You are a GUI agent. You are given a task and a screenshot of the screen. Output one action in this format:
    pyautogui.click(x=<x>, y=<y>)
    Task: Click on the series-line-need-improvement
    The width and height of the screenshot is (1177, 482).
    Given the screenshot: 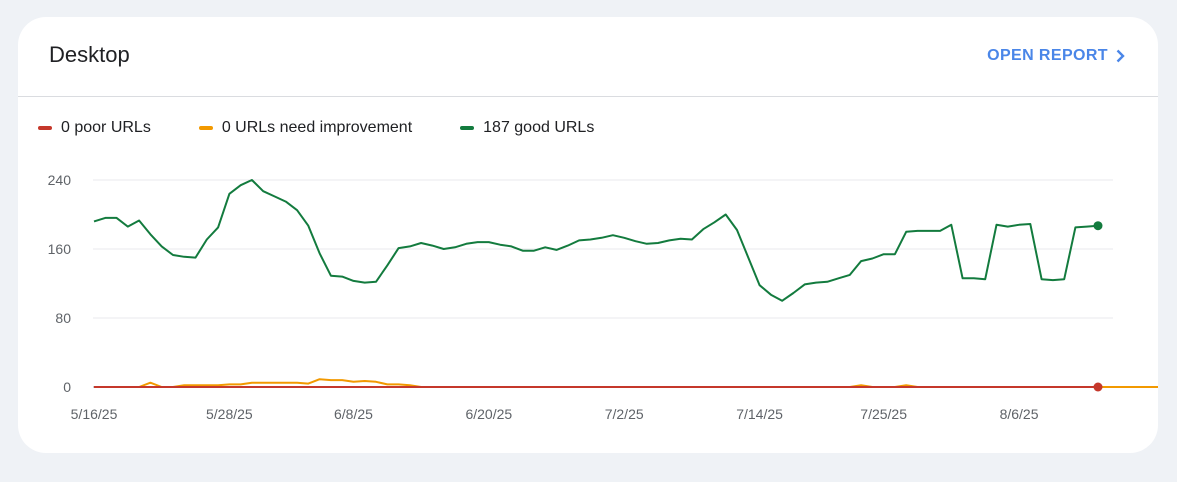 What is the action you would take?
    pyautogui.click(x=626, y=383)
    